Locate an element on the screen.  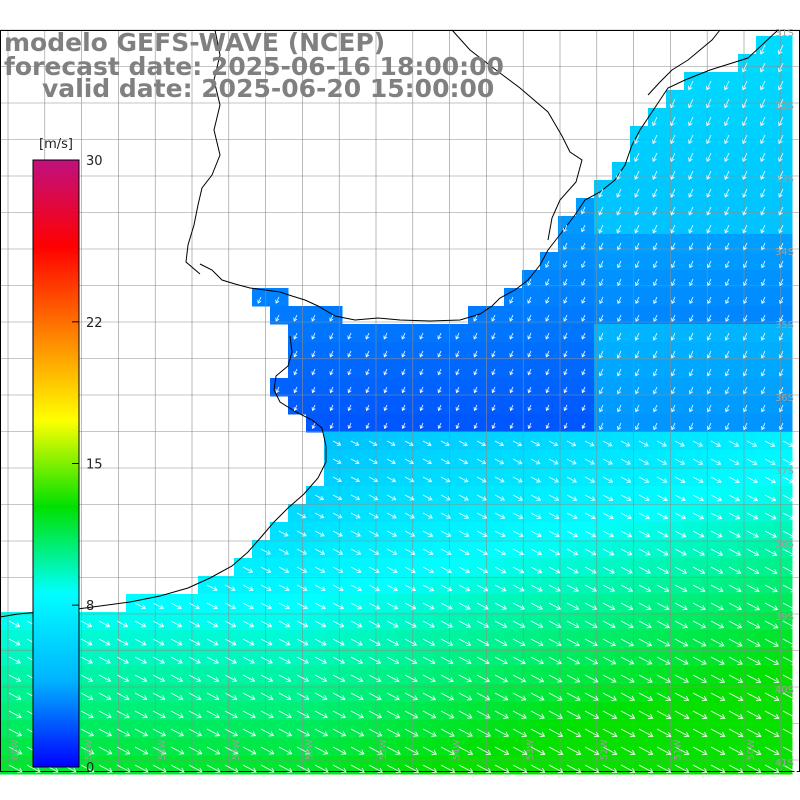
longitude-labels: 60W 59W 58W 57W 56W 55W 54W 53W 52W 51W 50W is located at coordinates (384, 750).